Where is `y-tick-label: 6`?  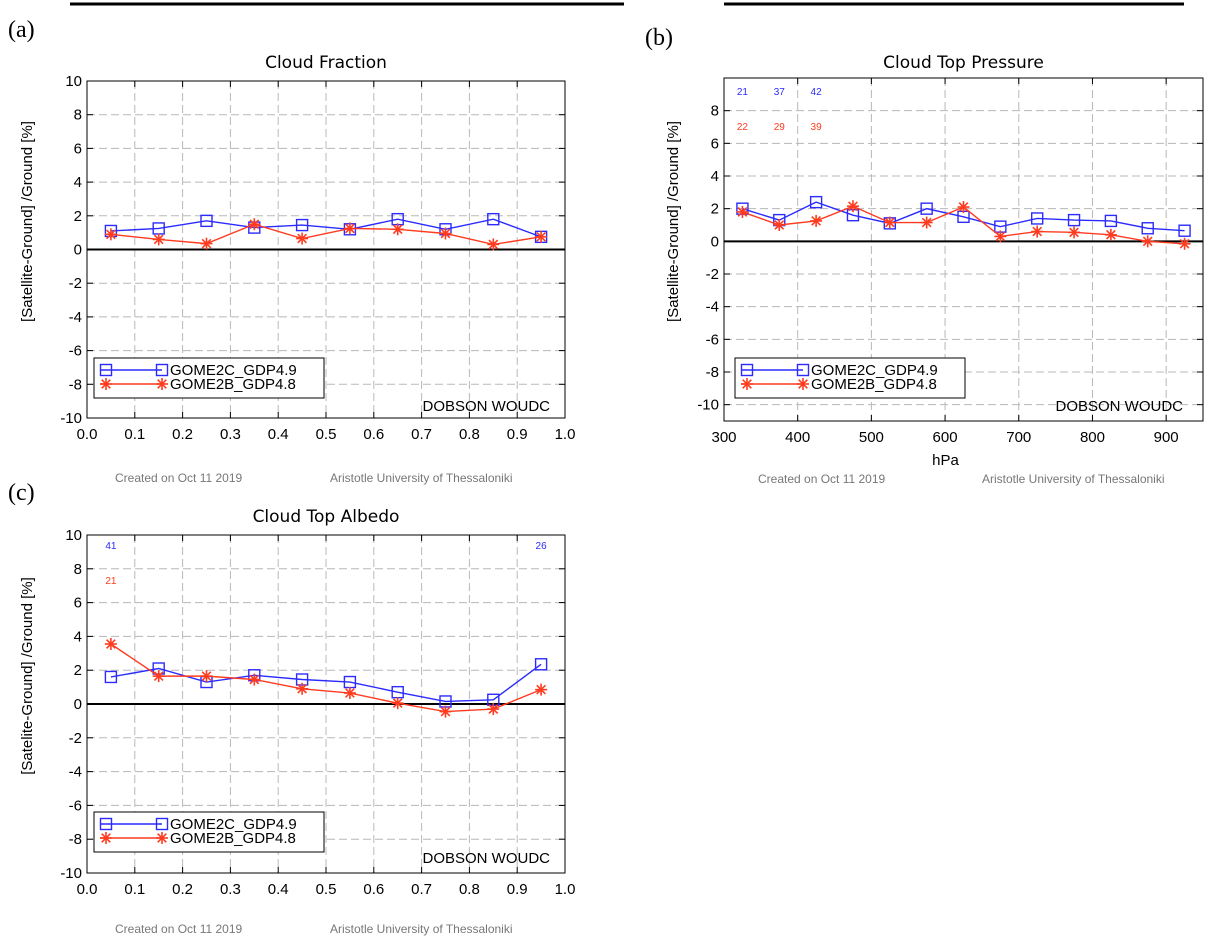
y-tick-label: 6 is located at coordinates (78, 148).